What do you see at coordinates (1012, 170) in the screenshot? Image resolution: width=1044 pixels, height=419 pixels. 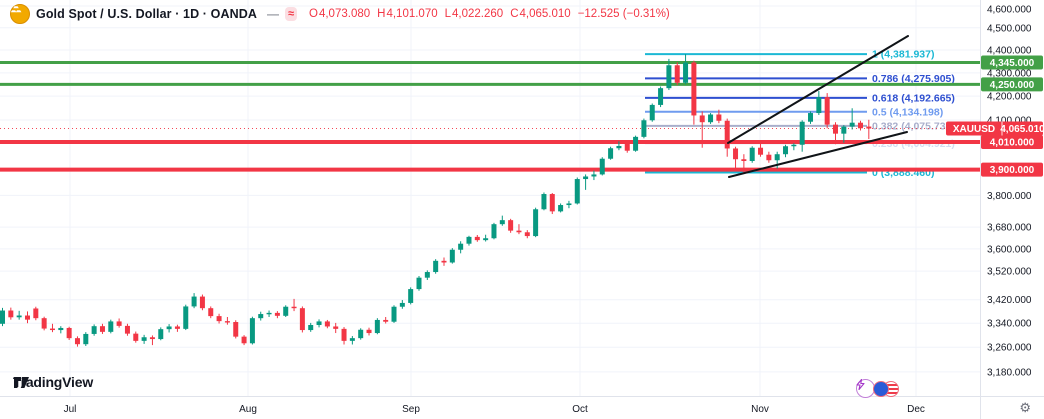 I see `support-3900-axis-badge-text: 3,900.000` at bounding box center [1012, 170].